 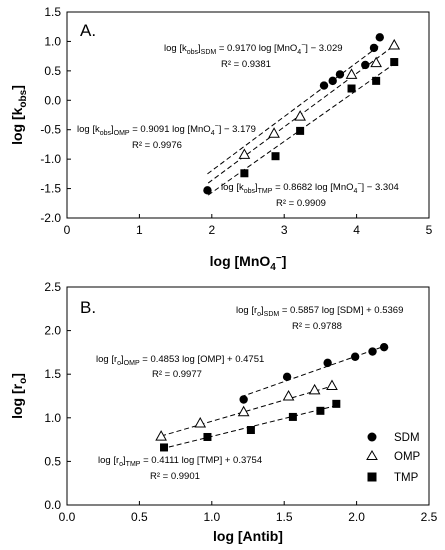 What do you see at coordinates (52, 41) in the screenshot?
I see `panel-a-y-tick-label: 1.0` at bounding box center [52, 41].